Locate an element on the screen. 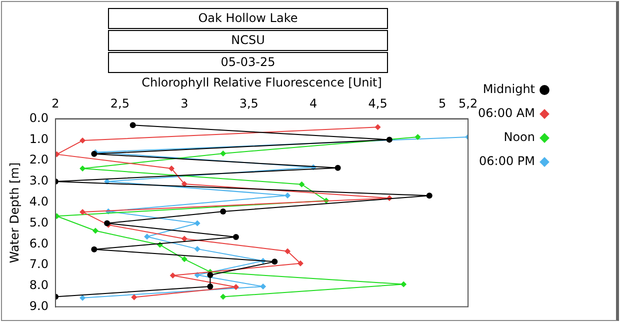 The height and width of the screenshot is (324, 620). y-tick-label: 9.0 is located at coordinates (38, 305).